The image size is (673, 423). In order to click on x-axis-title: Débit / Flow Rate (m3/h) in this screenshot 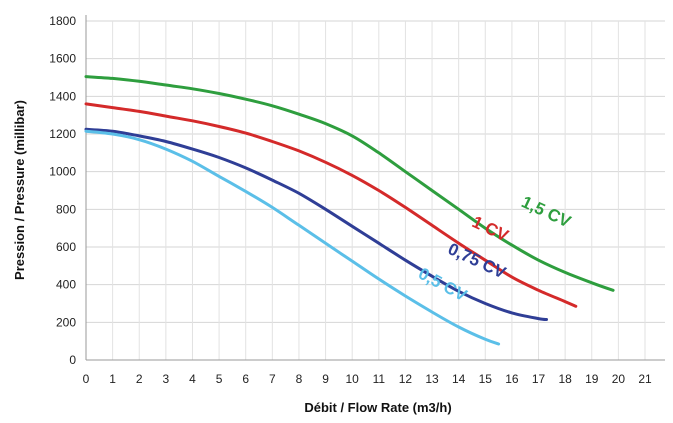, I will do `click(377, 407)`.